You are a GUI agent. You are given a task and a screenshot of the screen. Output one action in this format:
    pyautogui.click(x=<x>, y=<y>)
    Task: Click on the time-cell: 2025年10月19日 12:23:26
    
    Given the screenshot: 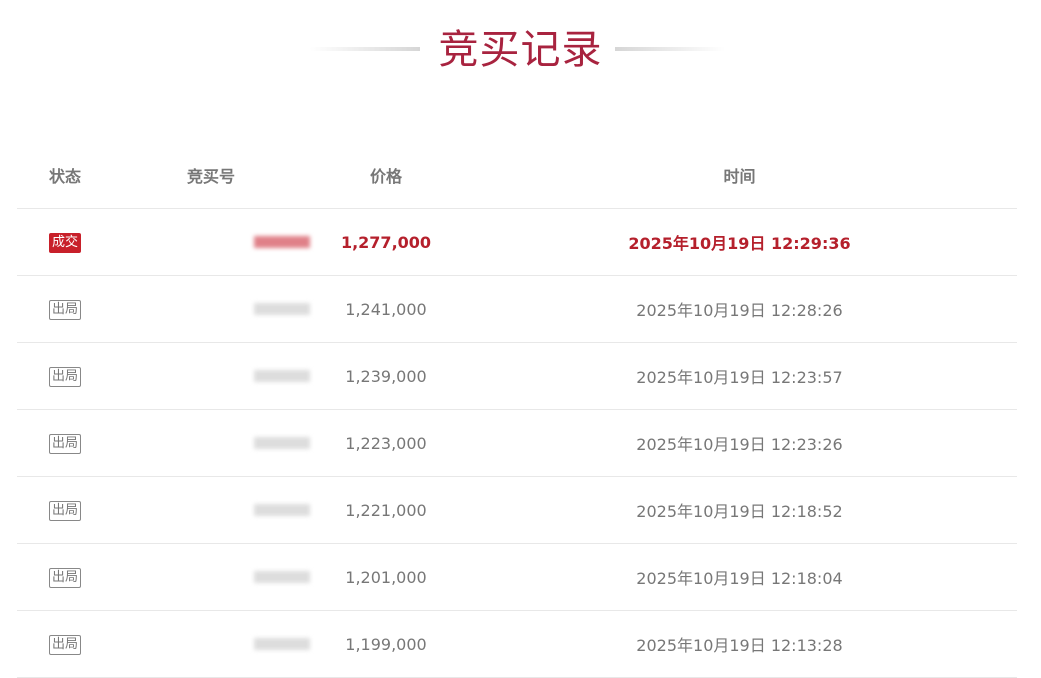 What is the action you would take?
    pyautogui.click(x=739, y=443)
    